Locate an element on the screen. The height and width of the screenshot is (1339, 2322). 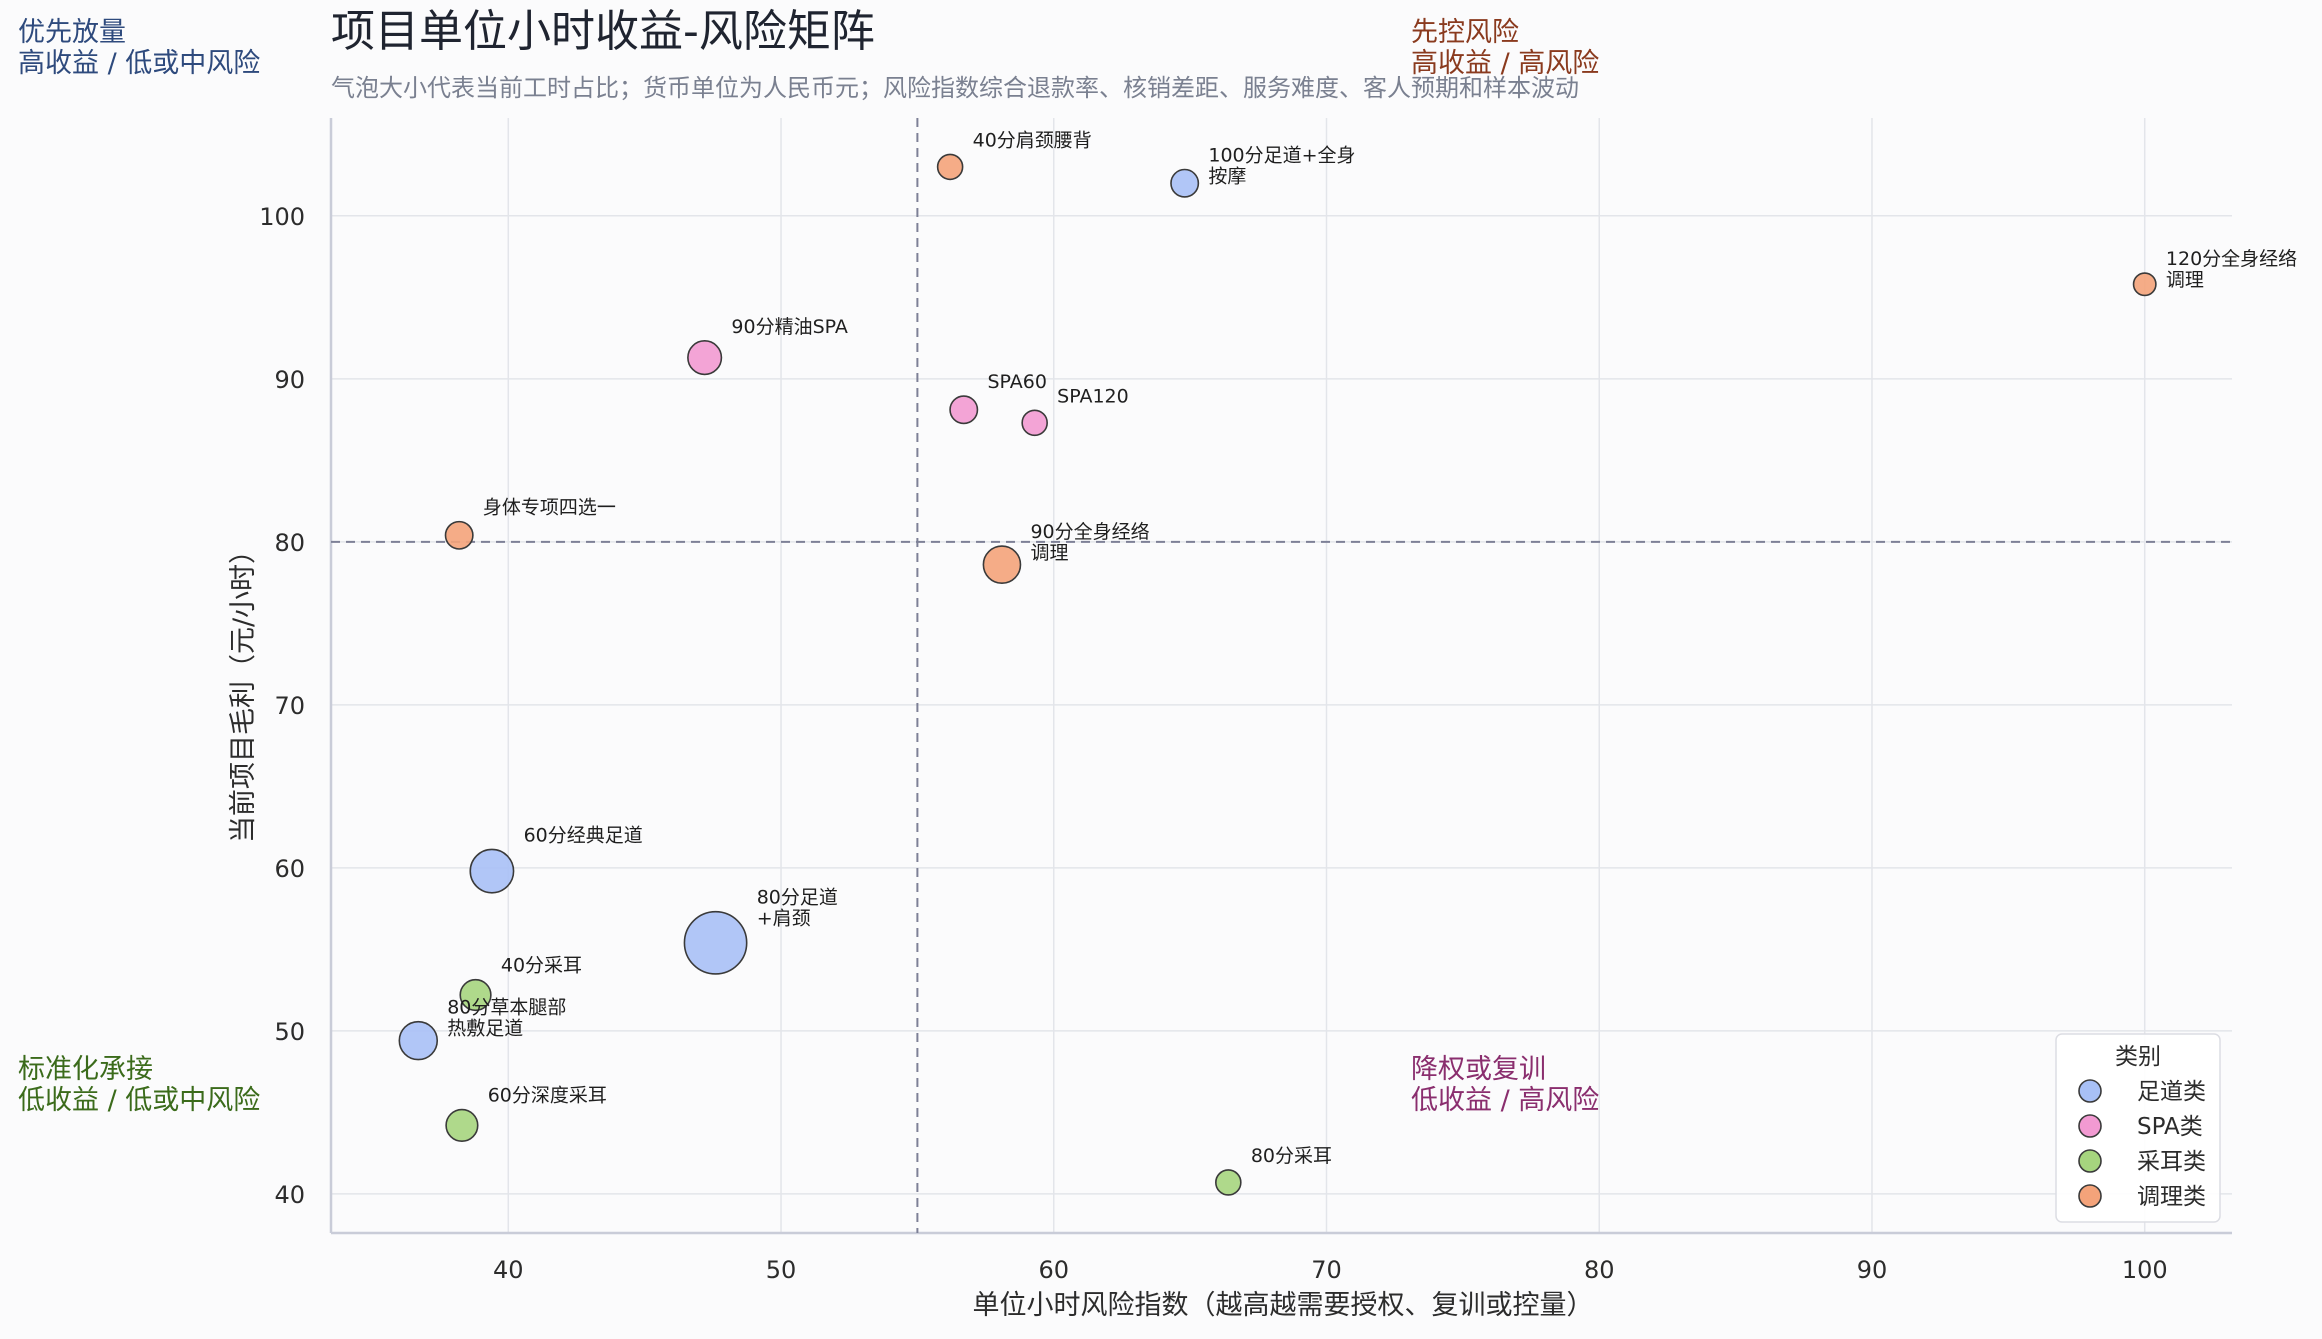
data-label: SPA120 is located at coordinates (1093, 396).